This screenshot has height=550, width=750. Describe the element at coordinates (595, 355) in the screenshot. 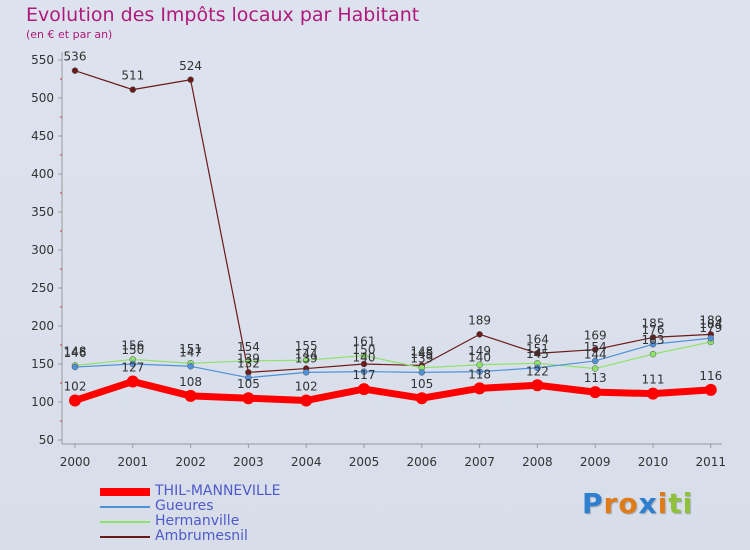

I see `data-label-hermanville: 144` at that location.